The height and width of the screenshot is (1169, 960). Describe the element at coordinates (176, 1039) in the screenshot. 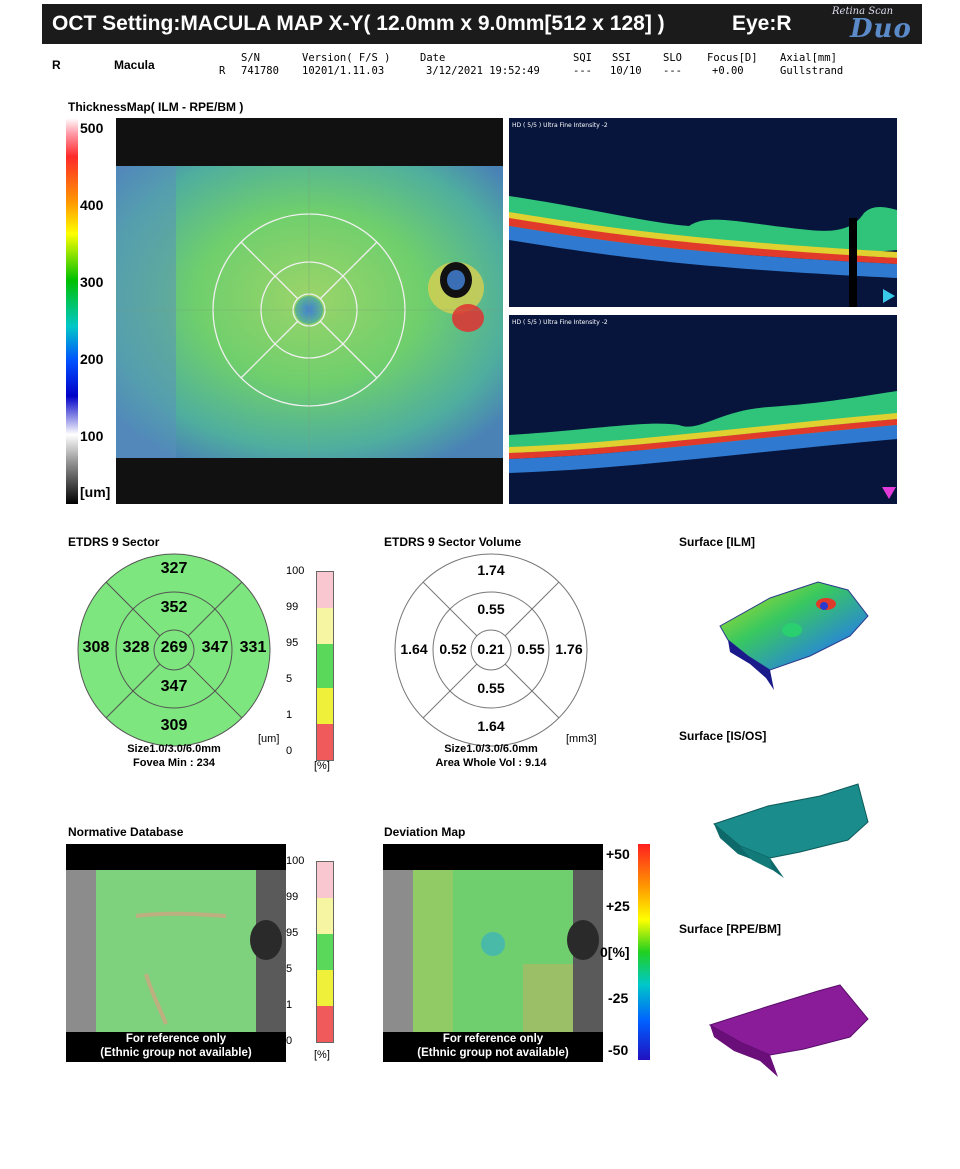

I see `normative-ref-line1: For reference only` at that location.